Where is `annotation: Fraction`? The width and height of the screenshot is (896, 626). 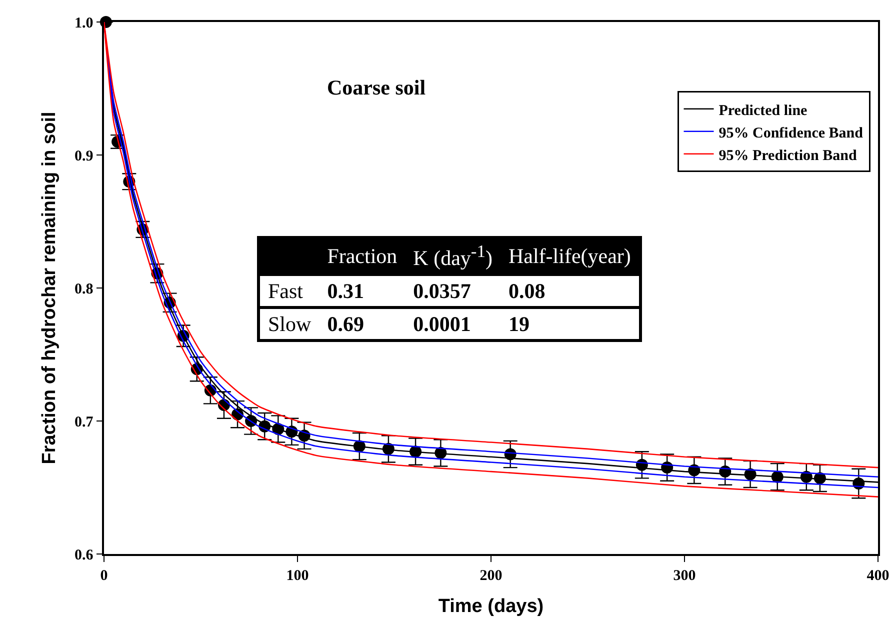 annotation: Fraction is located at coordinates (362, 256).